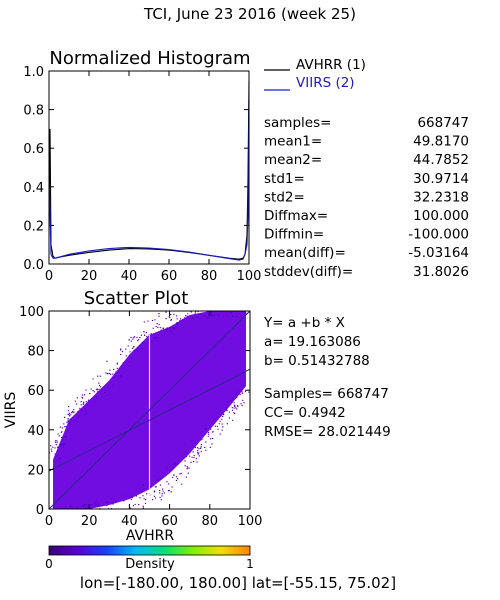 This screenshot has width=500, height=600. I want to click on stat-label: mean2=, so click(293, 160).